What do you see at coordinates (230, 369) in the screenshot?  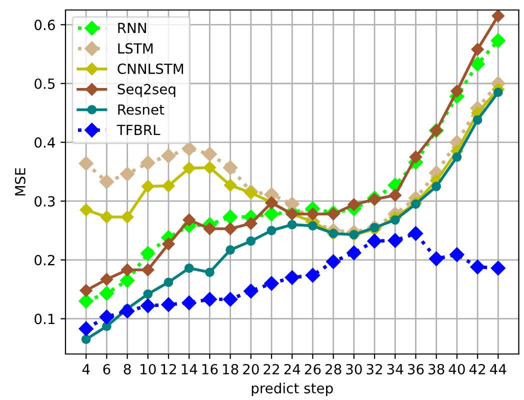 I see `x-tick-label: 18` at bounding box center [230, 369].